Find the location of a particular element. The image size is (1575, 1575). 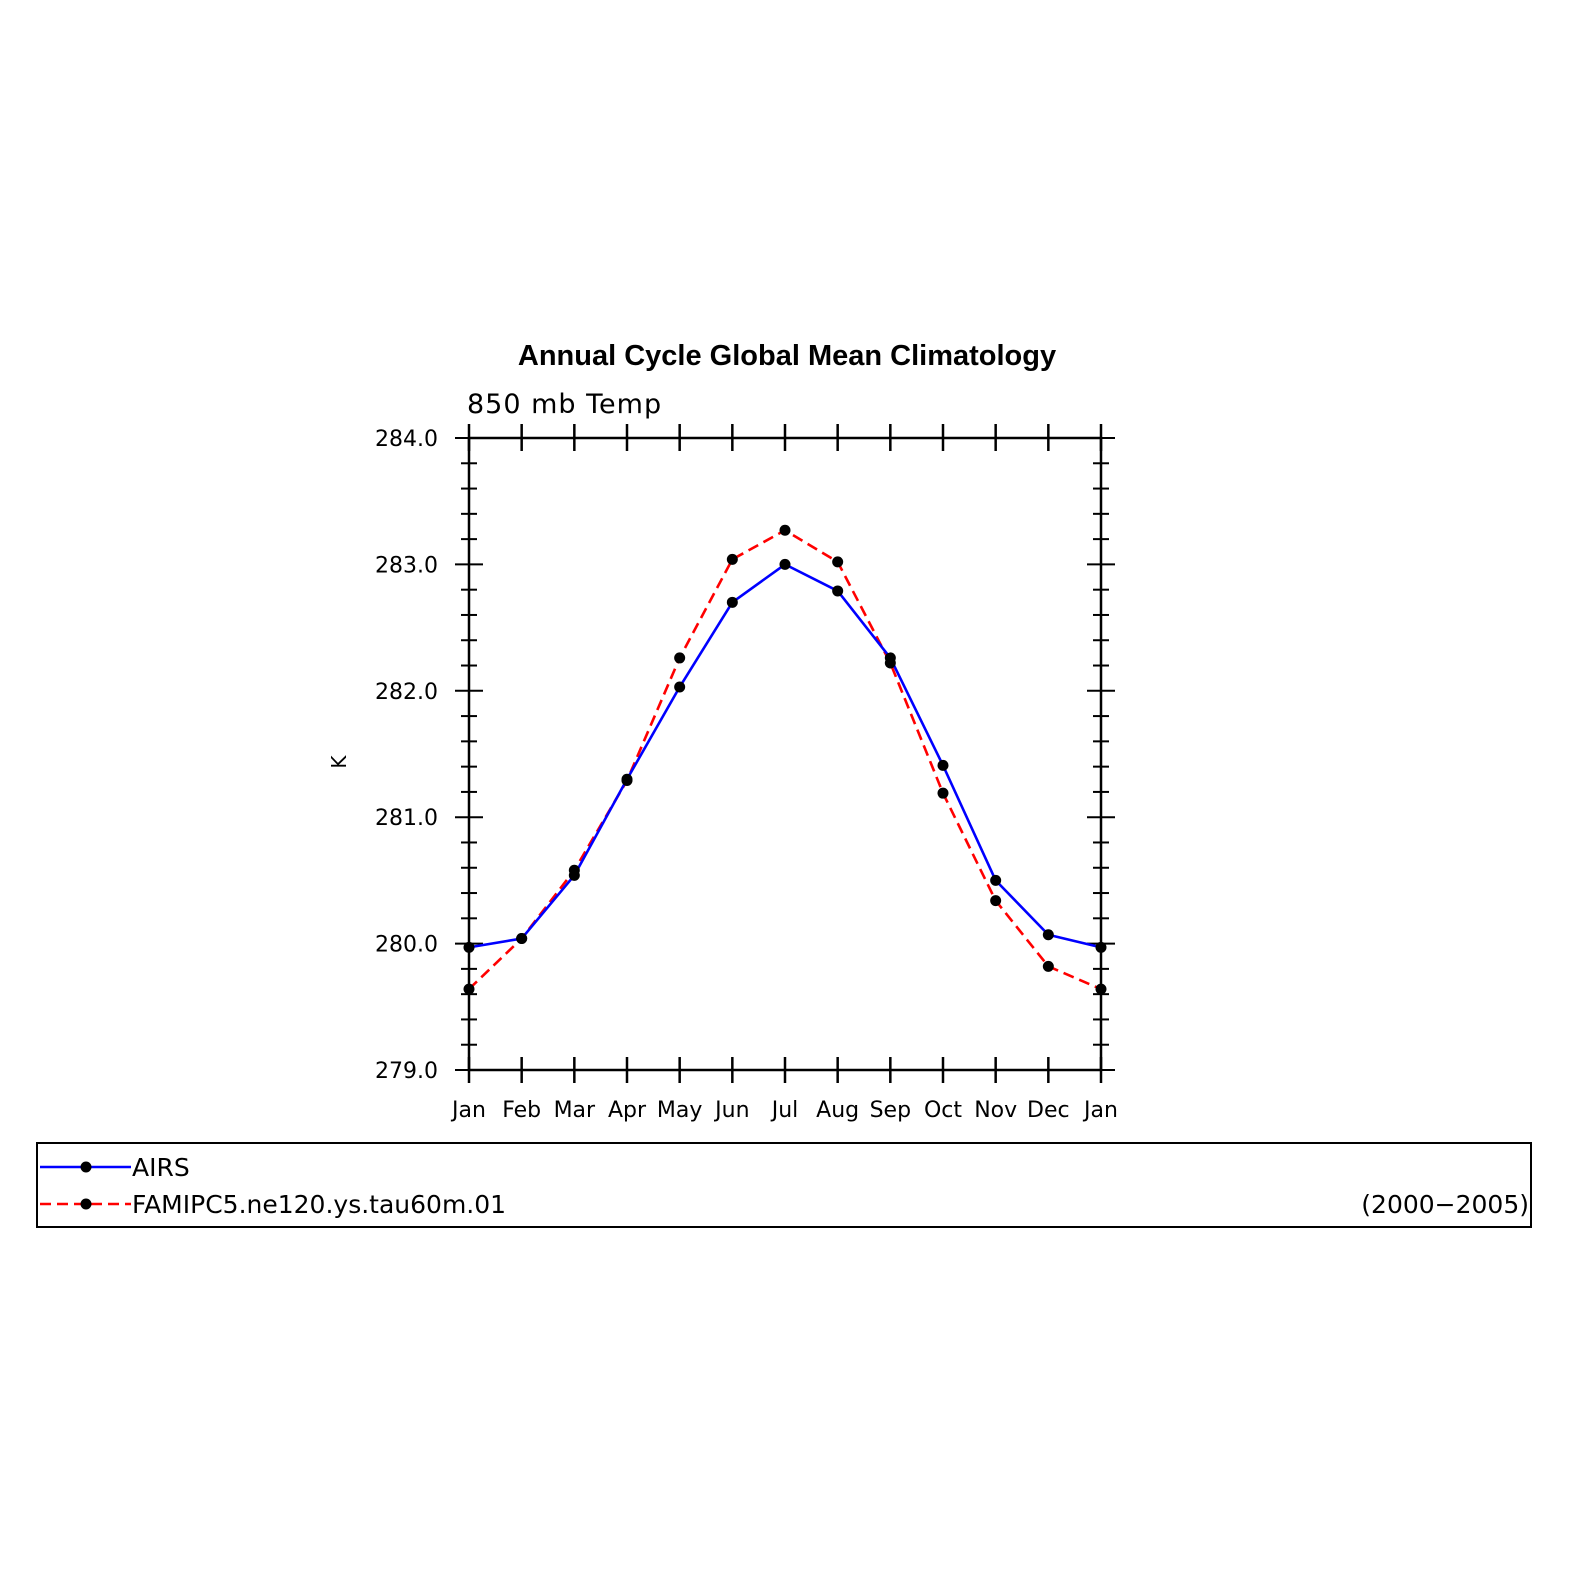

y-tick-label: 284.0 is located at coordinates (406, 439).